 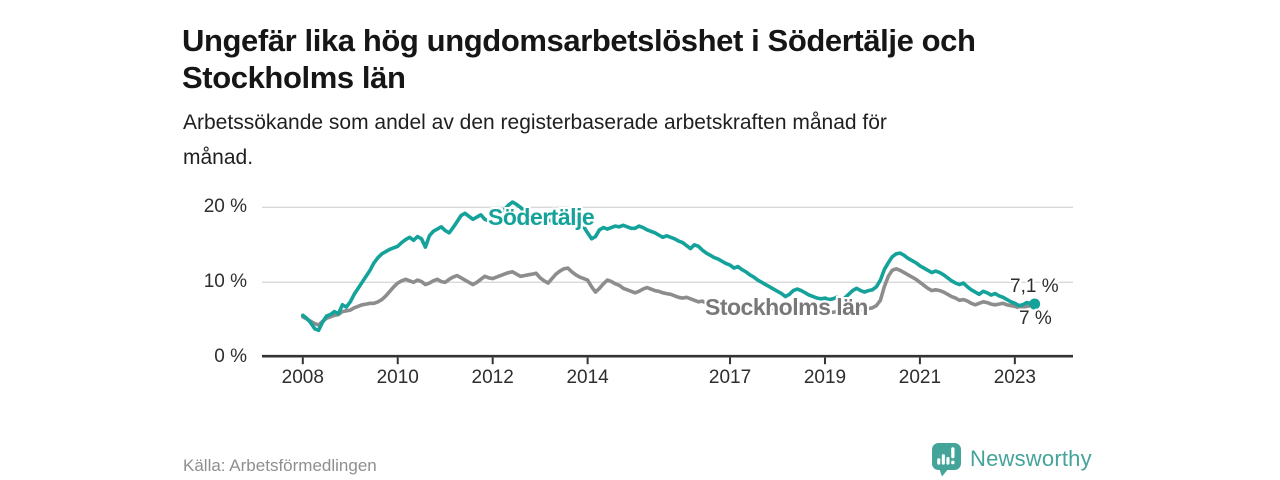 I want to click on y-axis-label-10: 10 %, so click(x=225, y=282).